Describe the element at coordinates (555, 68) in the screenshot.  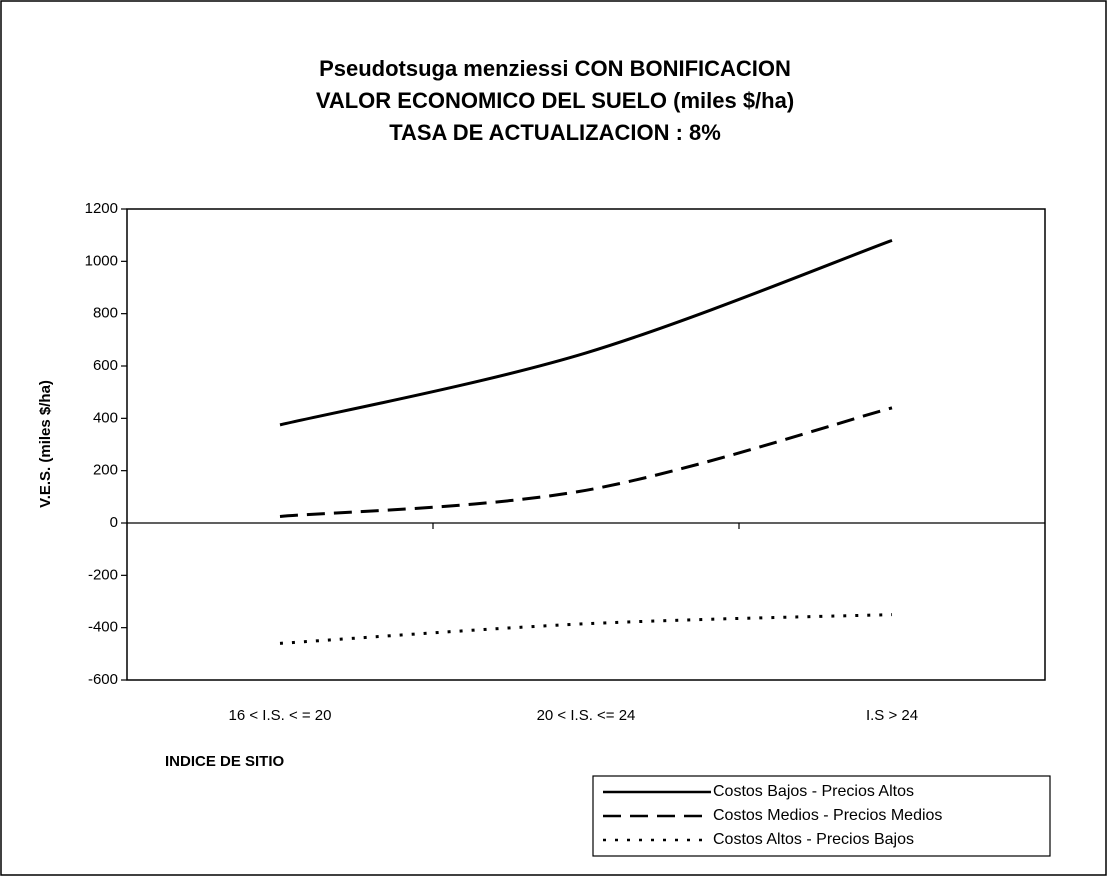
I see `chart-title: Pseudotsuga menziessi CON BONIFICACION` at that location.